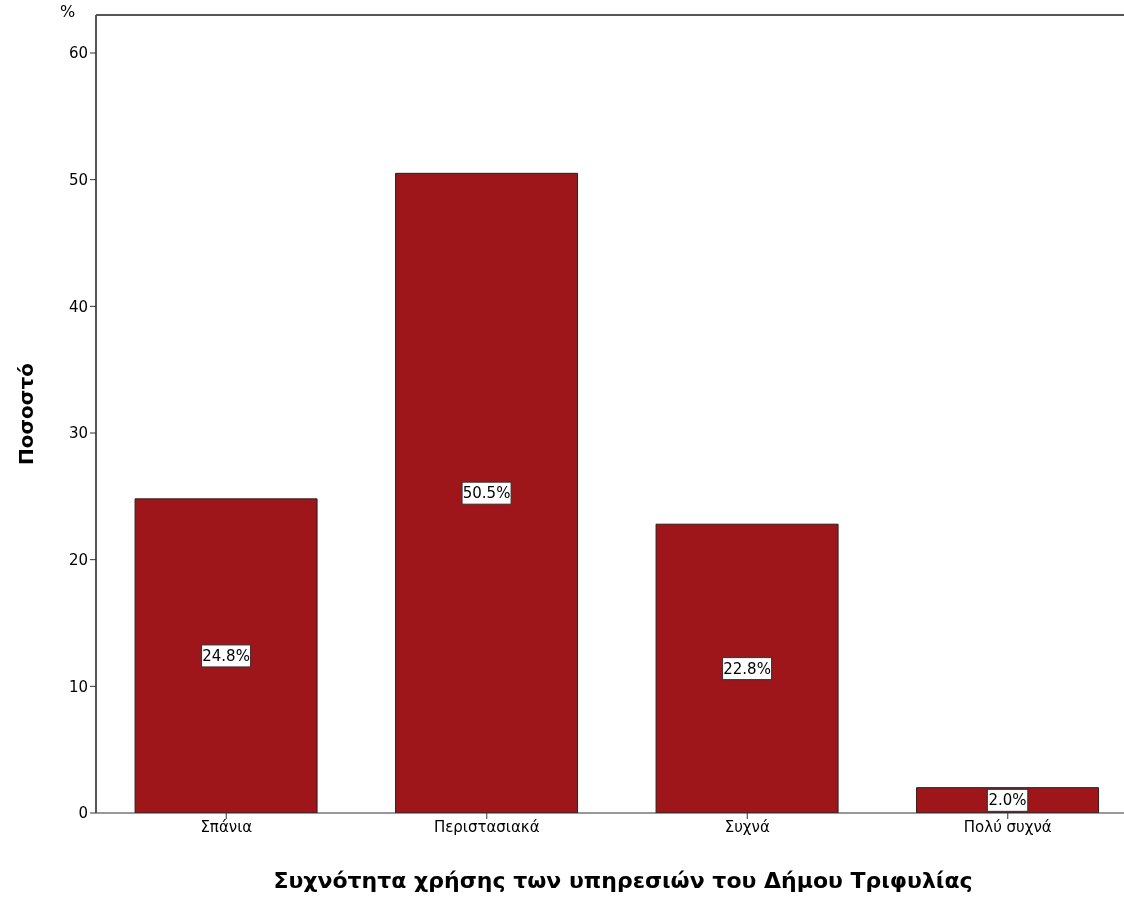  I want to click on x-tick-label: Πολύ συχνά, so click(1007, 826).